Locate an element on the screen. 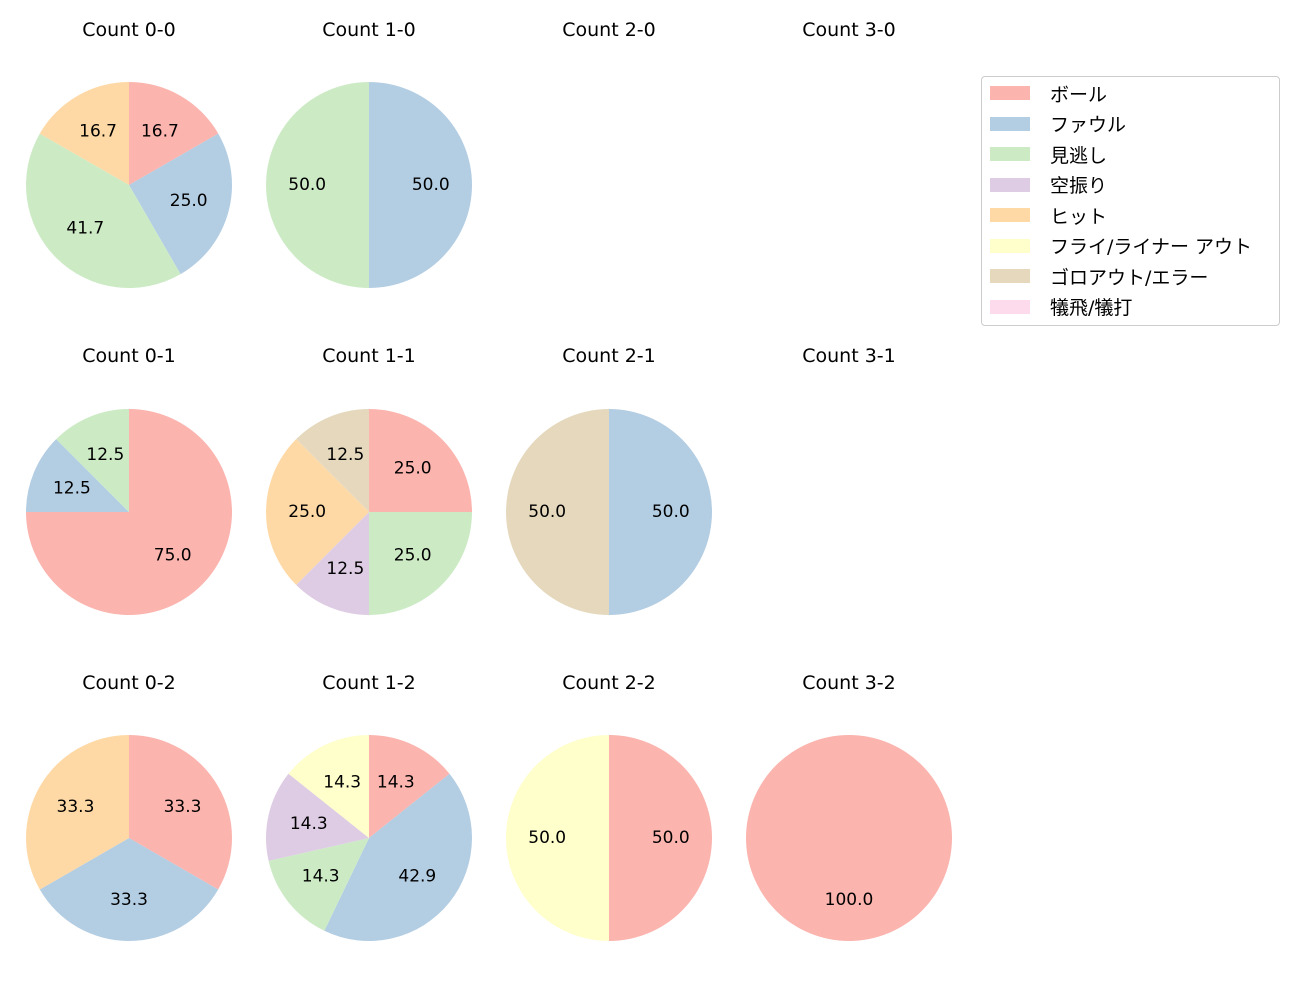 Image resolution: width=1300 pixels, height=1000 pixels. legend-item-ball: ボール is located at coordinates (1049, 93).